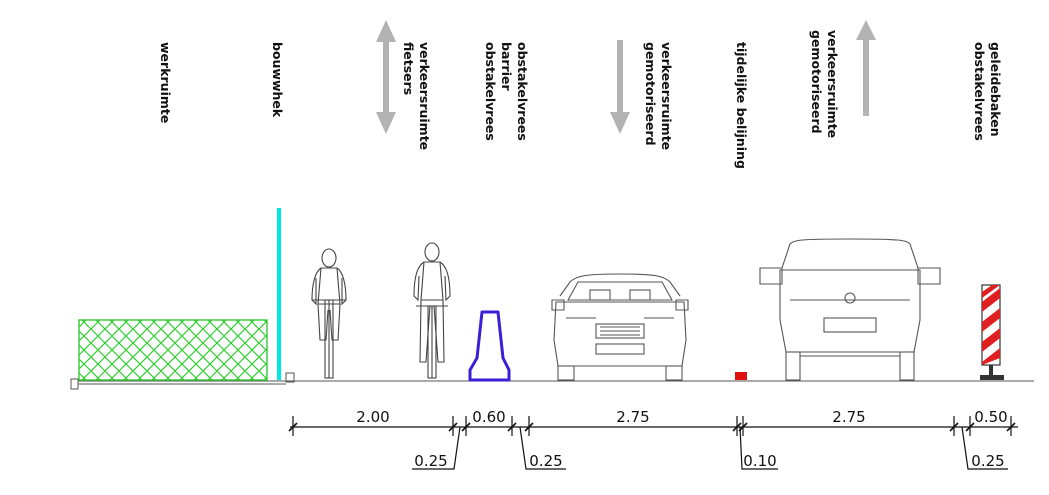 This screenshot has height=495, width=1049. I want to click on bouwhek-fence, so click(279, 294).